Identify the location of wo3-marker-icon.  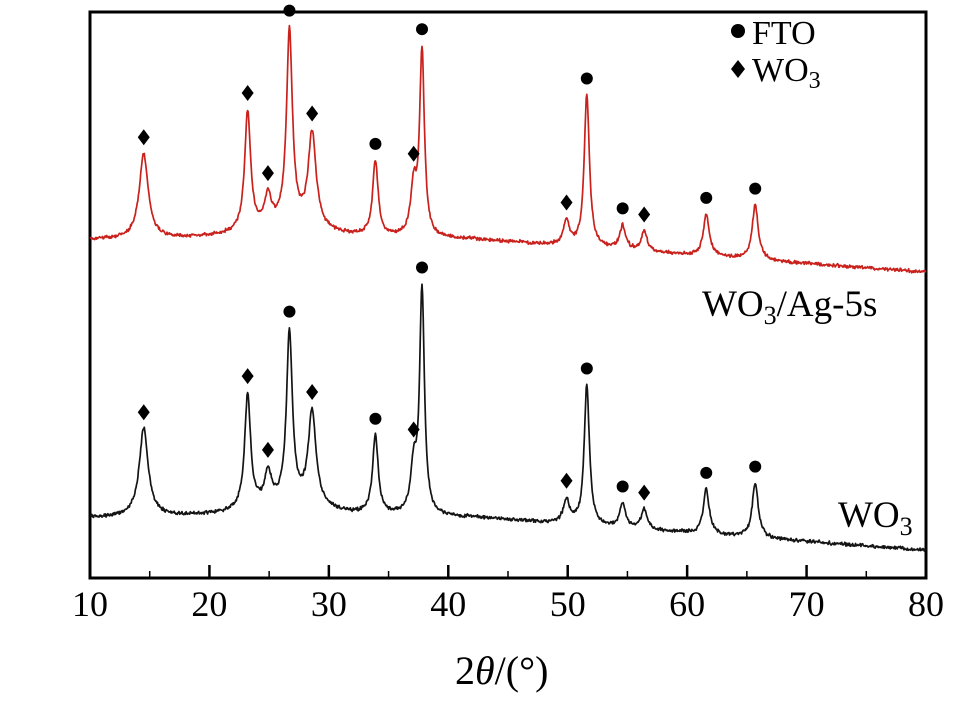
(738, 69).